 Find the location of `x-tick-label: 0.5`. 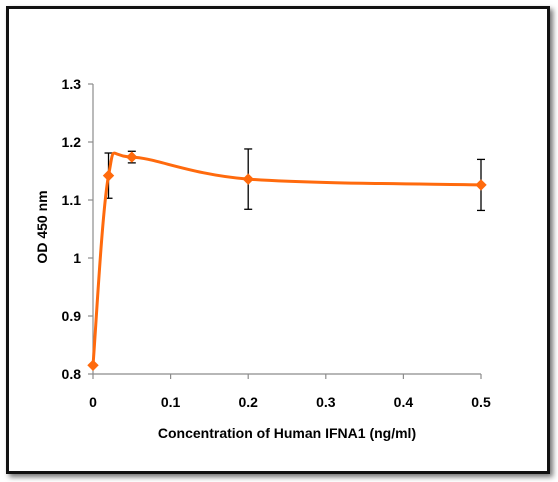

x-tick-label: 0.5 is located at coordinates (481, 402).